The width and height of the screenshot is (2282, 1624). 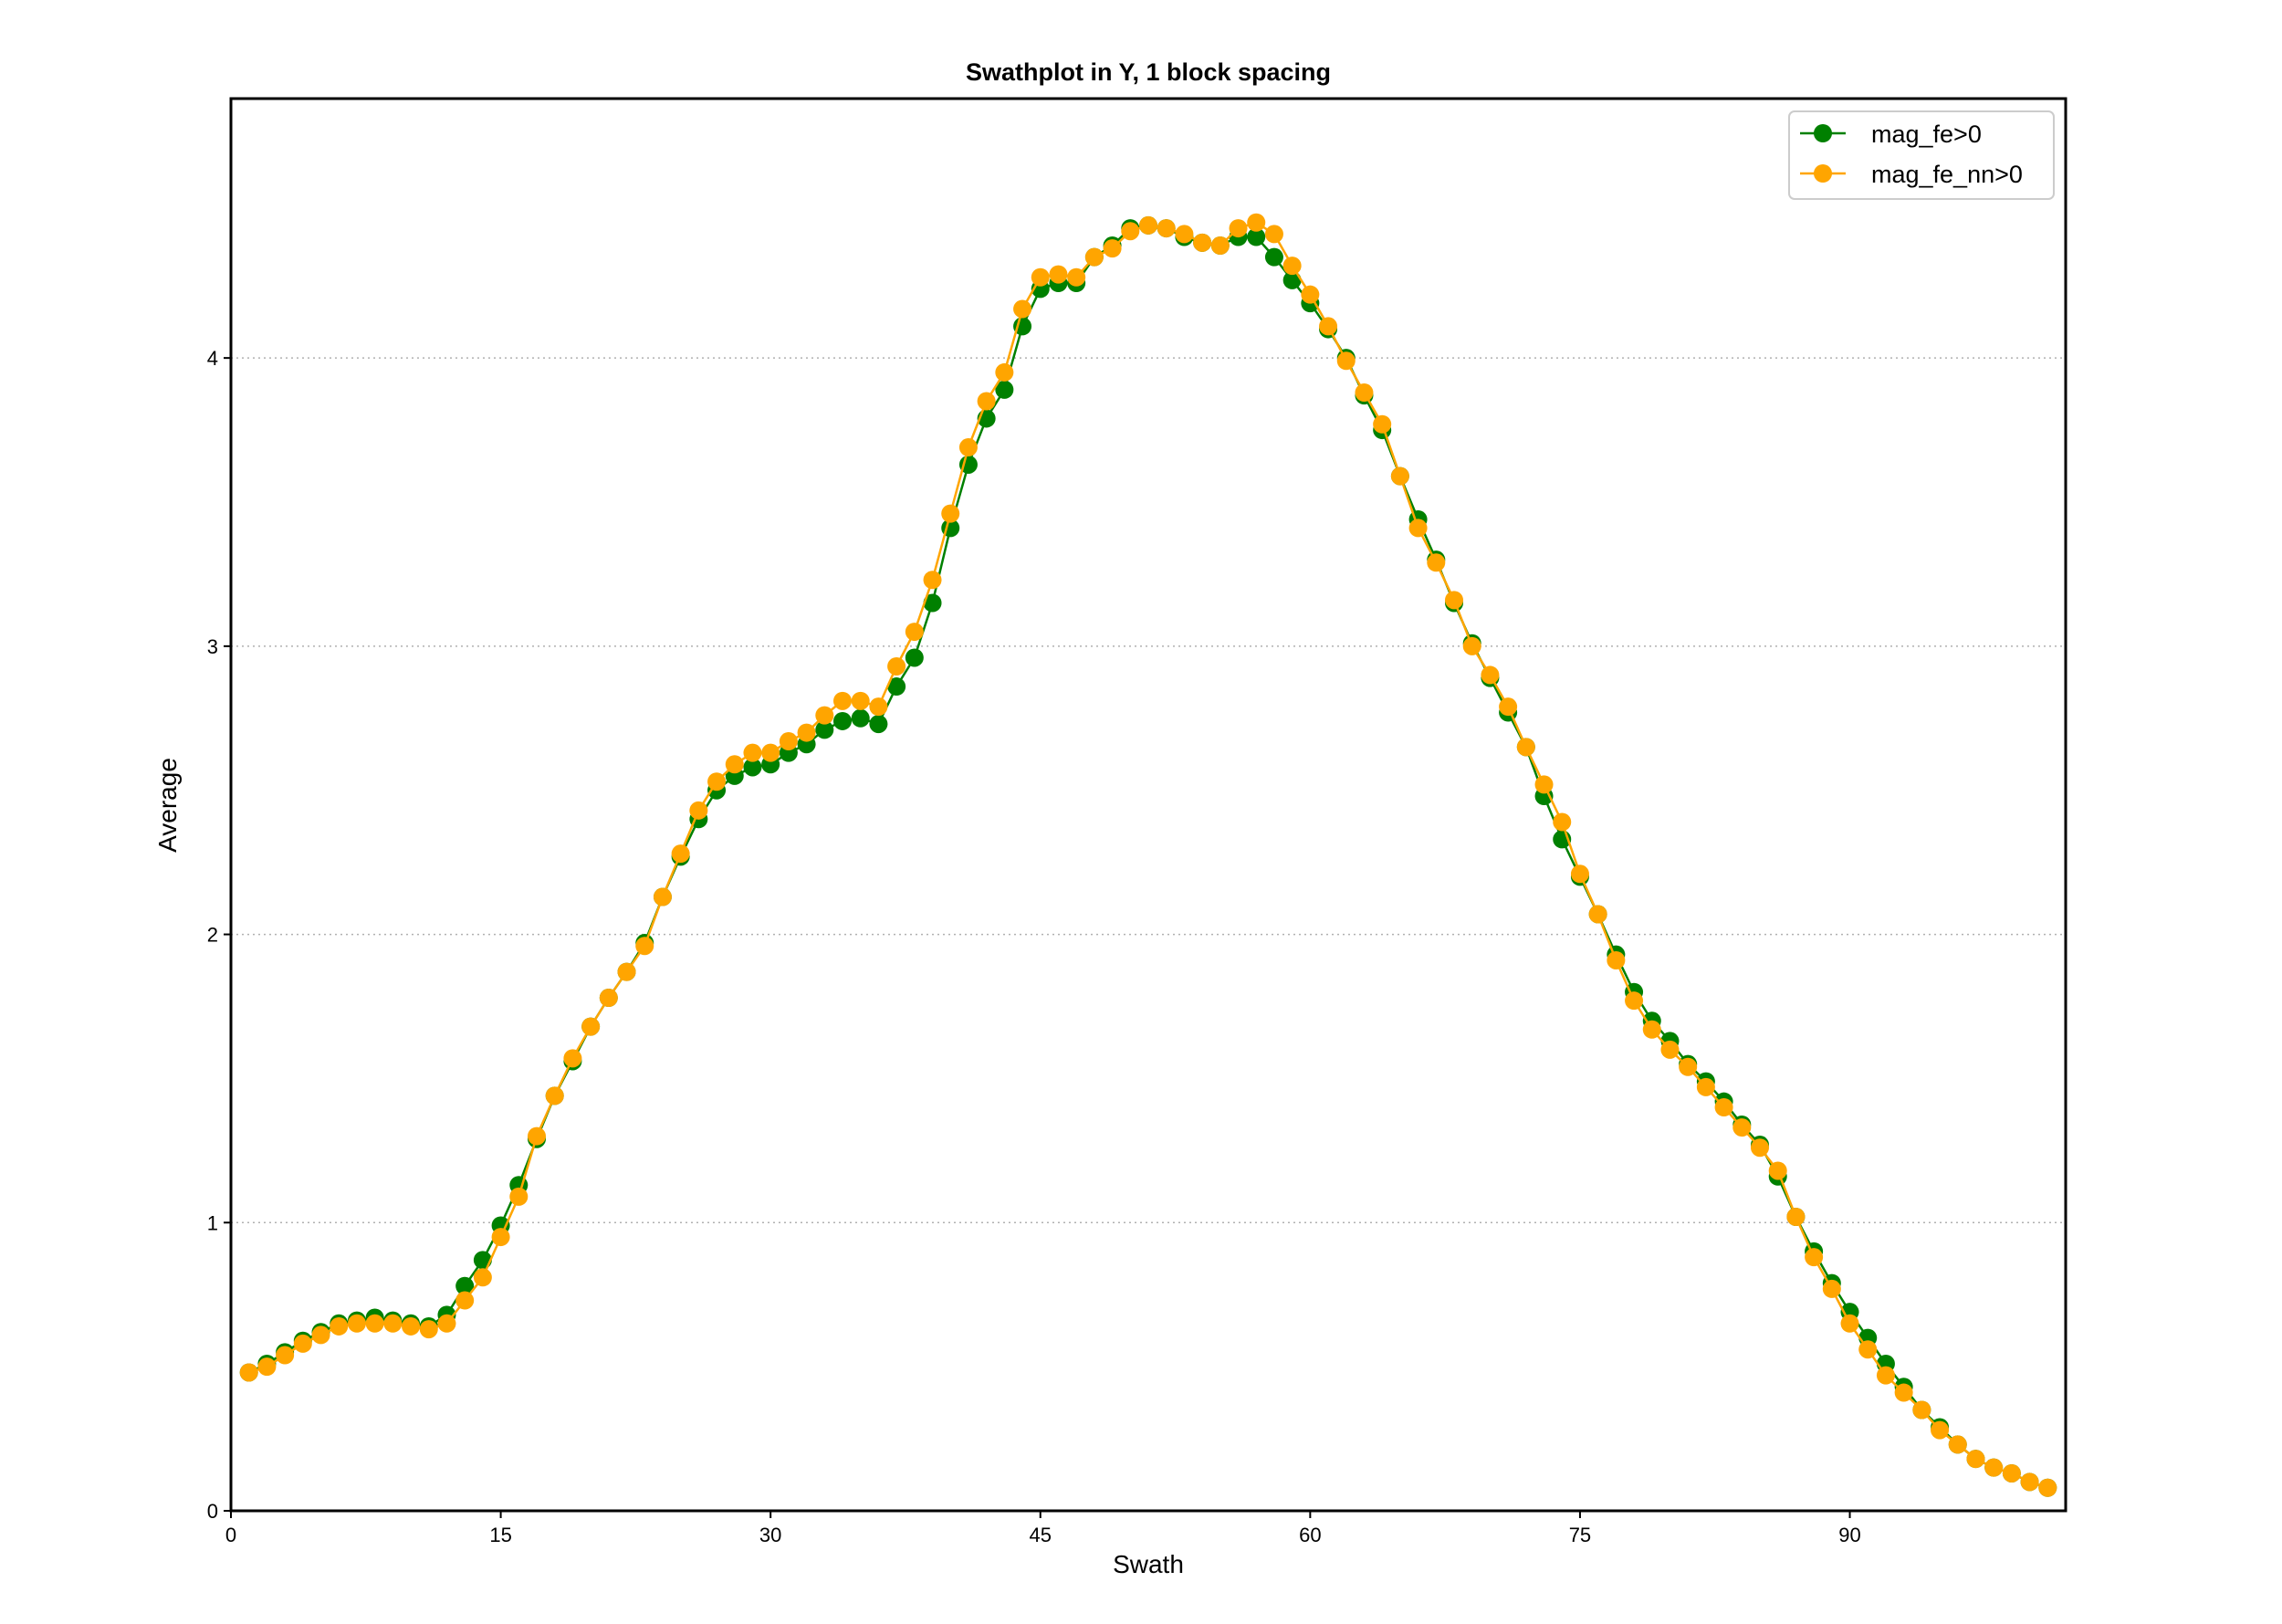 I want to click on chart-title: Swathplot in Y, 1 block spacing, so click(x=1148, y=72).